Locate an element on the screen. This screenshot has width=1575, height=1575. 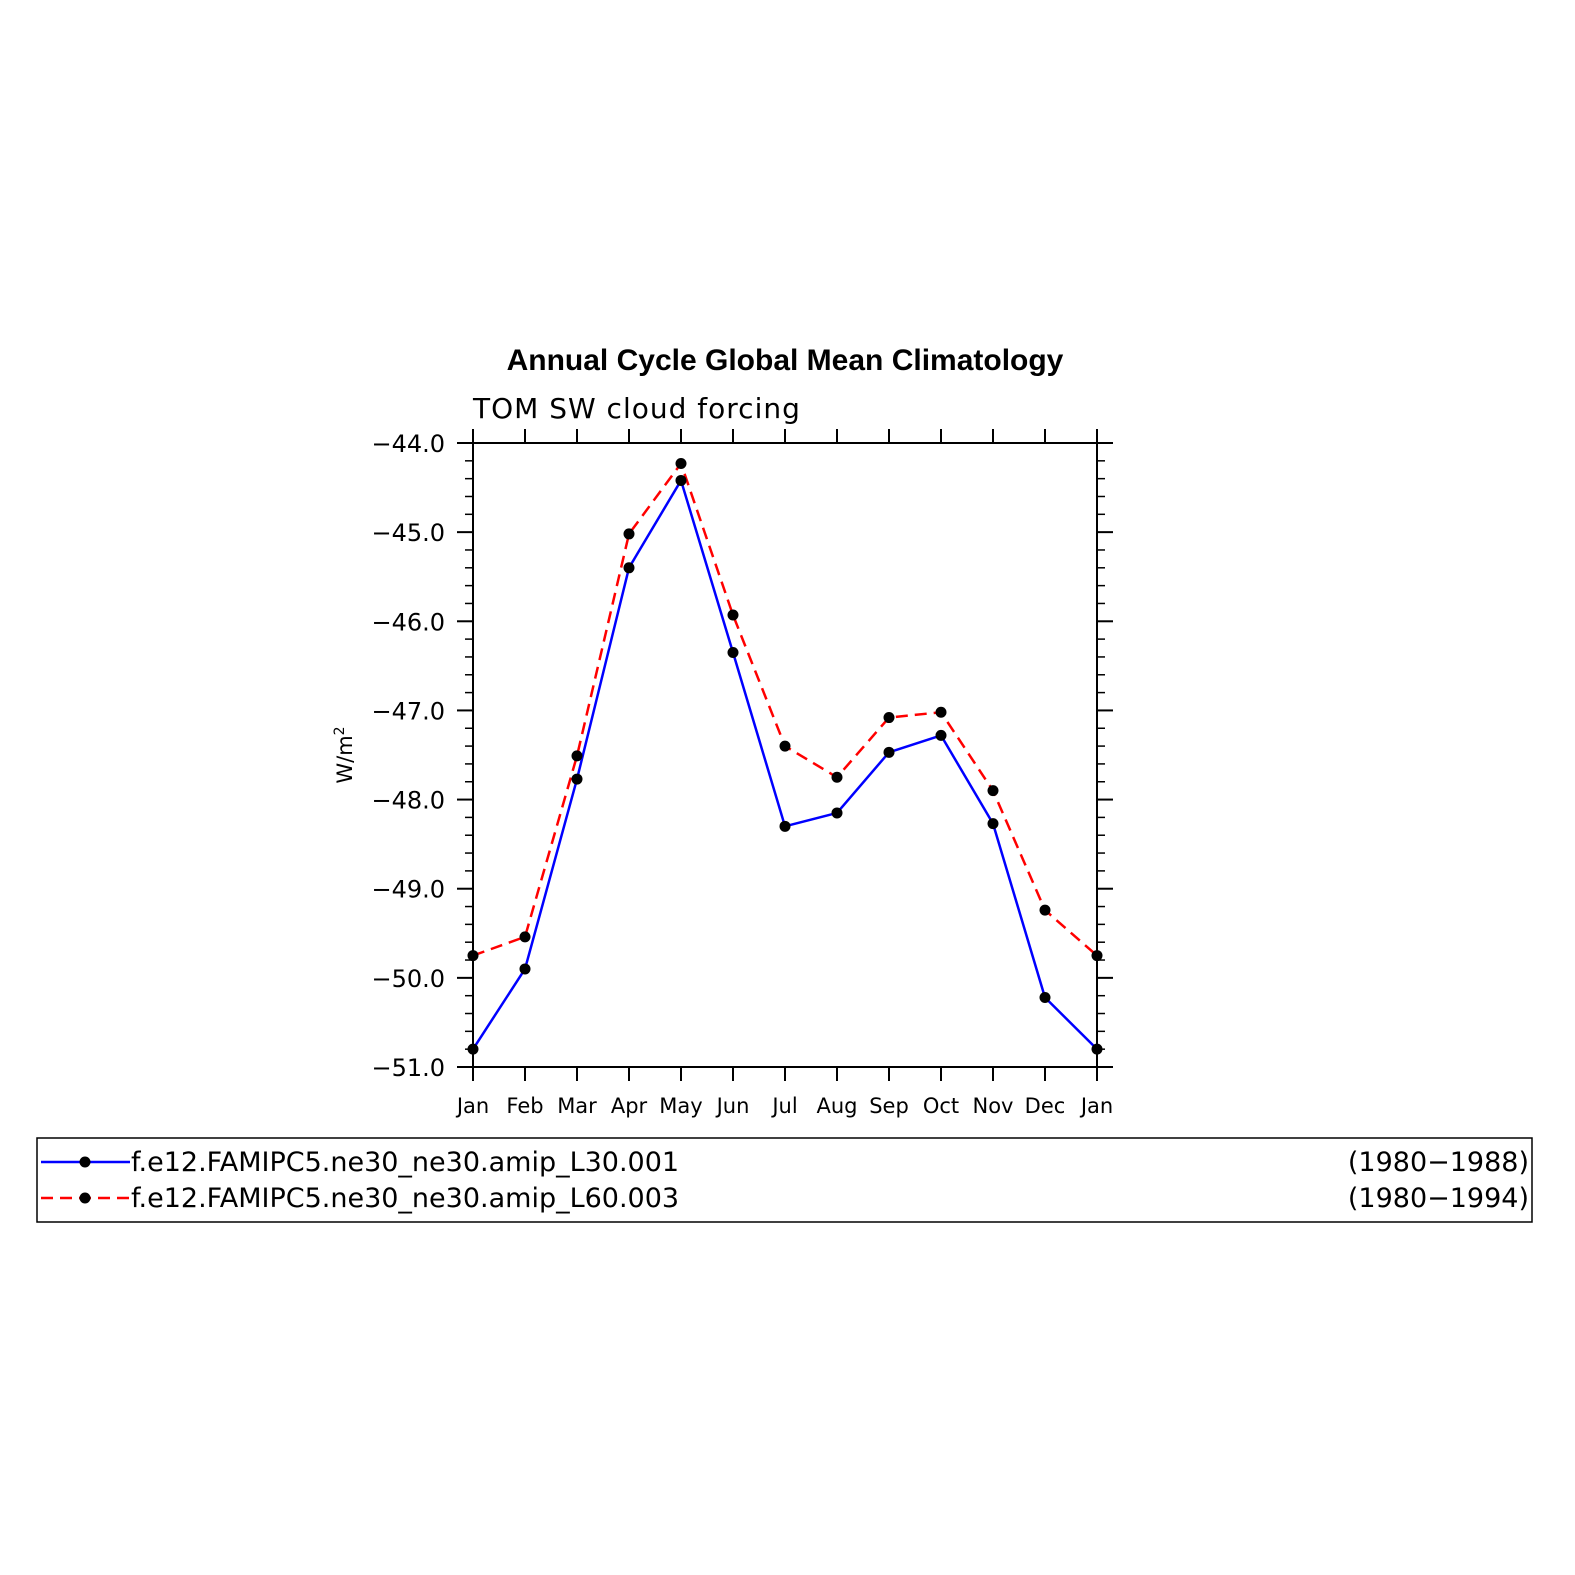
chart-title: Annual Cycle Global Mean Climatology is located at coordinates (785, 360).